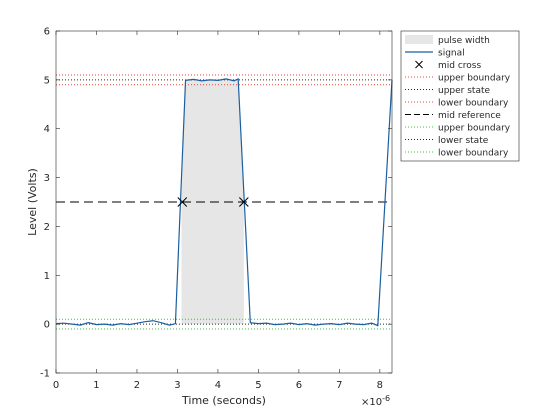 This screenshot has width=560, height=420. I want to click on legend-swatch-pulse-width, so click(419, 39).